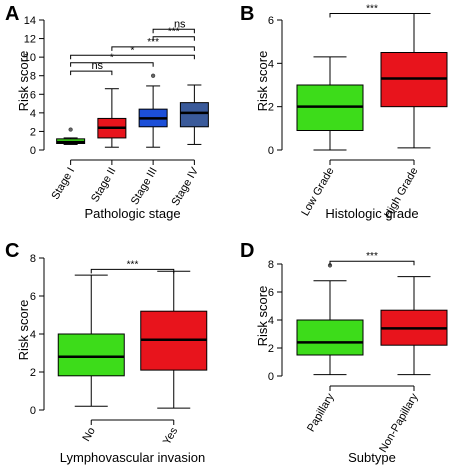  What do you see at coordinates (247, 14) in the screenshot?
I see `panel-letter: B` at bounding box center [247, 14].